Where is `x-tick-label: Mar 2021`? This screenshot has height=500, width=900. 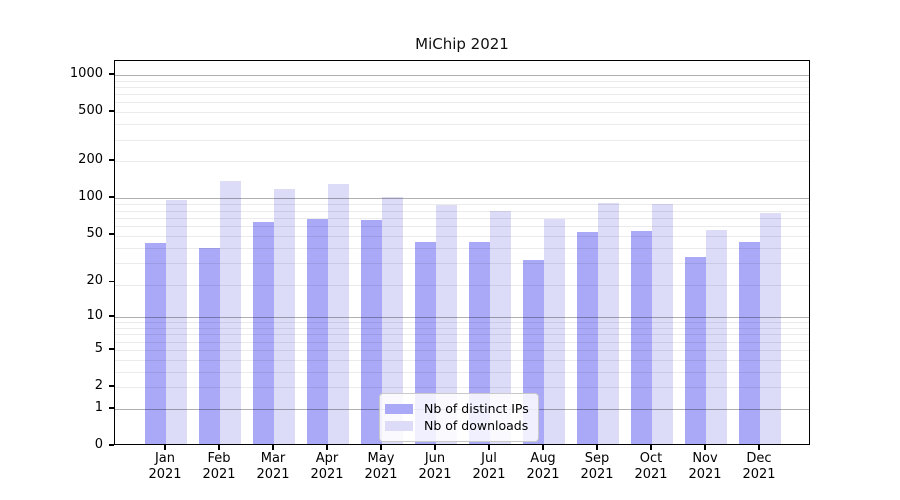 x-tick-label: Mar 2021 is located at coordinates (273, 466).